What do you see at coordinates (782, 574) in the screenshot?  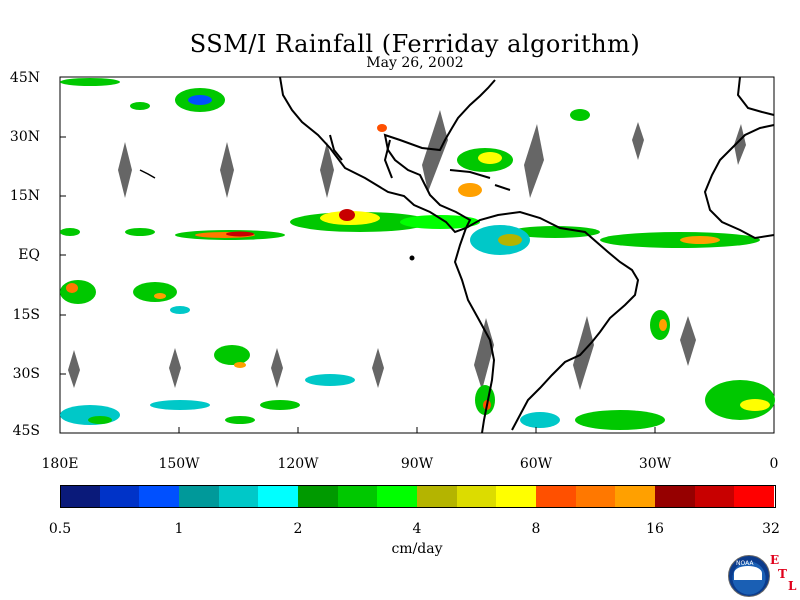 I see `etl-letter: T` at bounding box center [782, 574].